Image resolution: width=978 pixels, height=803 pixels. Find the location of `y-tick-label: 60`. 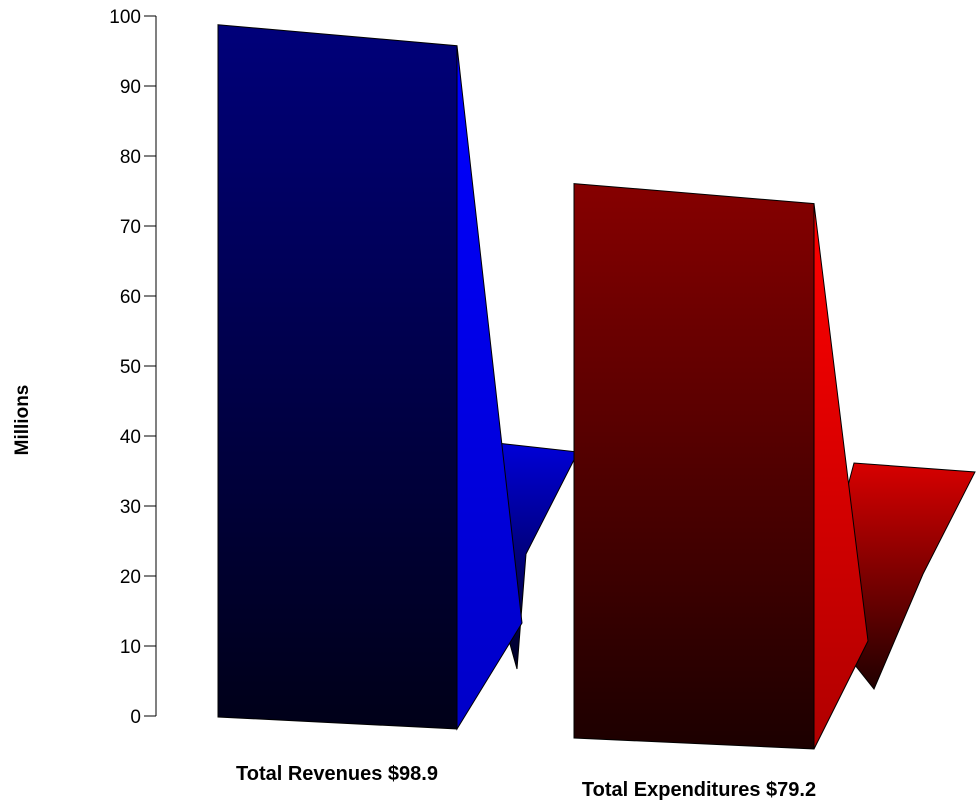

y-tick-label: 60 is located at coordinates (130, 297).